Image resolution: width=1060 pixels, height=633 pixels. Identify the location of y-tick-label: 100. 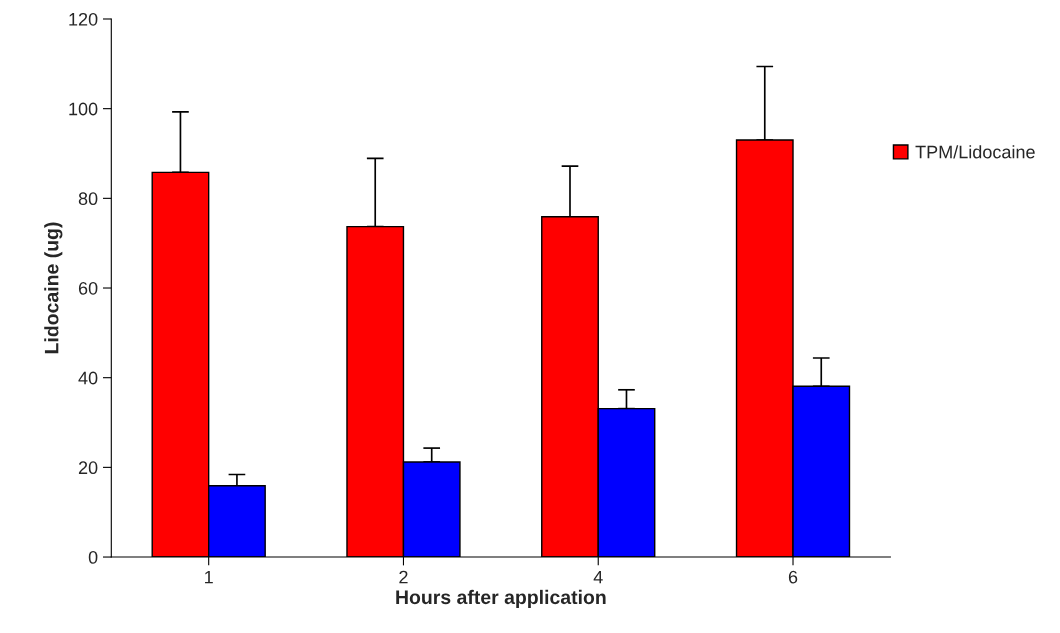
(83, 109).